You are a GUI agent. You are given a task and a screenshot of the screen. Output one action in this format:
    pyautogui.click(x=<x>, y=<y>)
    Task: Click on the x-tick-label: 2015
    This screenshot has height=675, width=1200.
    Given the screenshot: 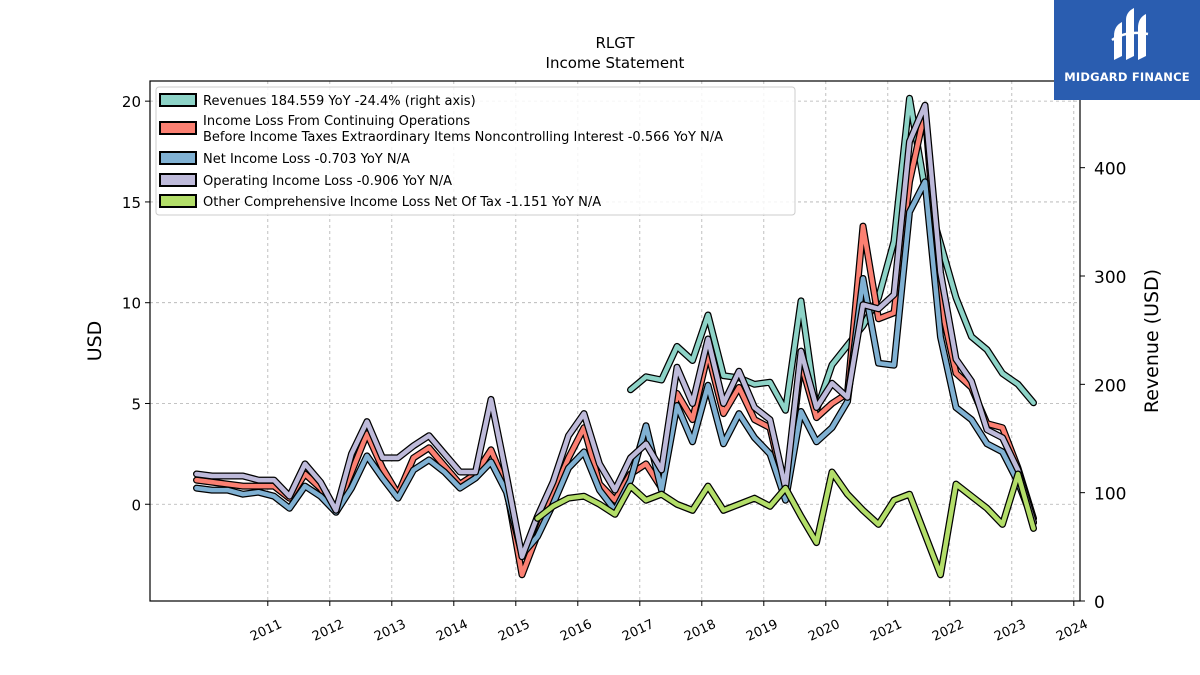 What is the action you would take?
    pyautogui.click(x=514, y=631)
    